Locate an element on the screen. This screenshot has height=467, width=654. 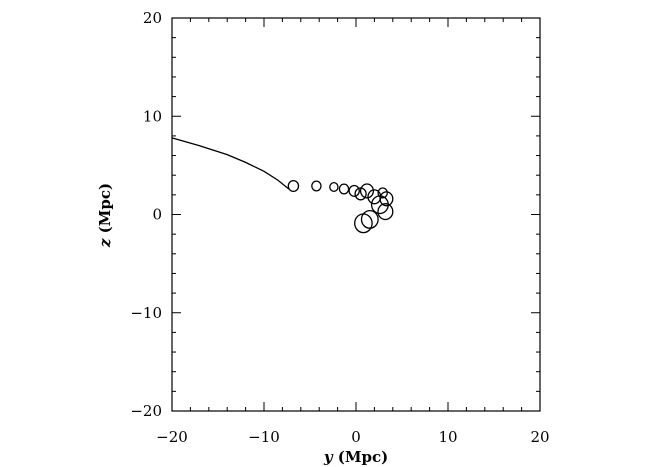
y-tick-label: −20 is located at coordinates (146, 411).